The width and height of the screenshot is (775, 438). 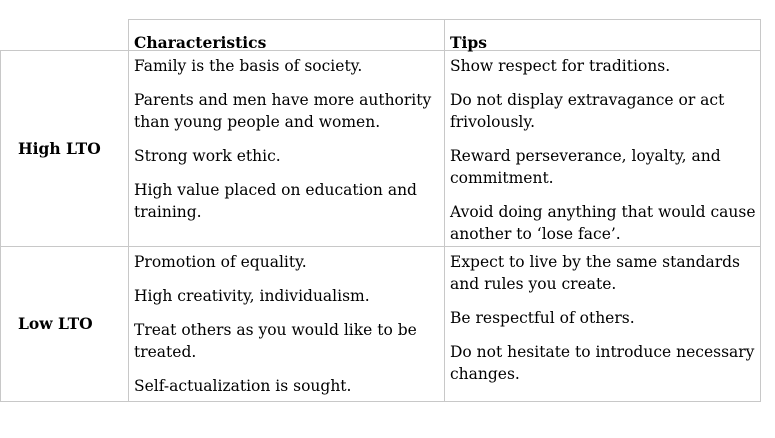 I want to click on list-item: Show respect for traditions., so click(x=560, y=66).